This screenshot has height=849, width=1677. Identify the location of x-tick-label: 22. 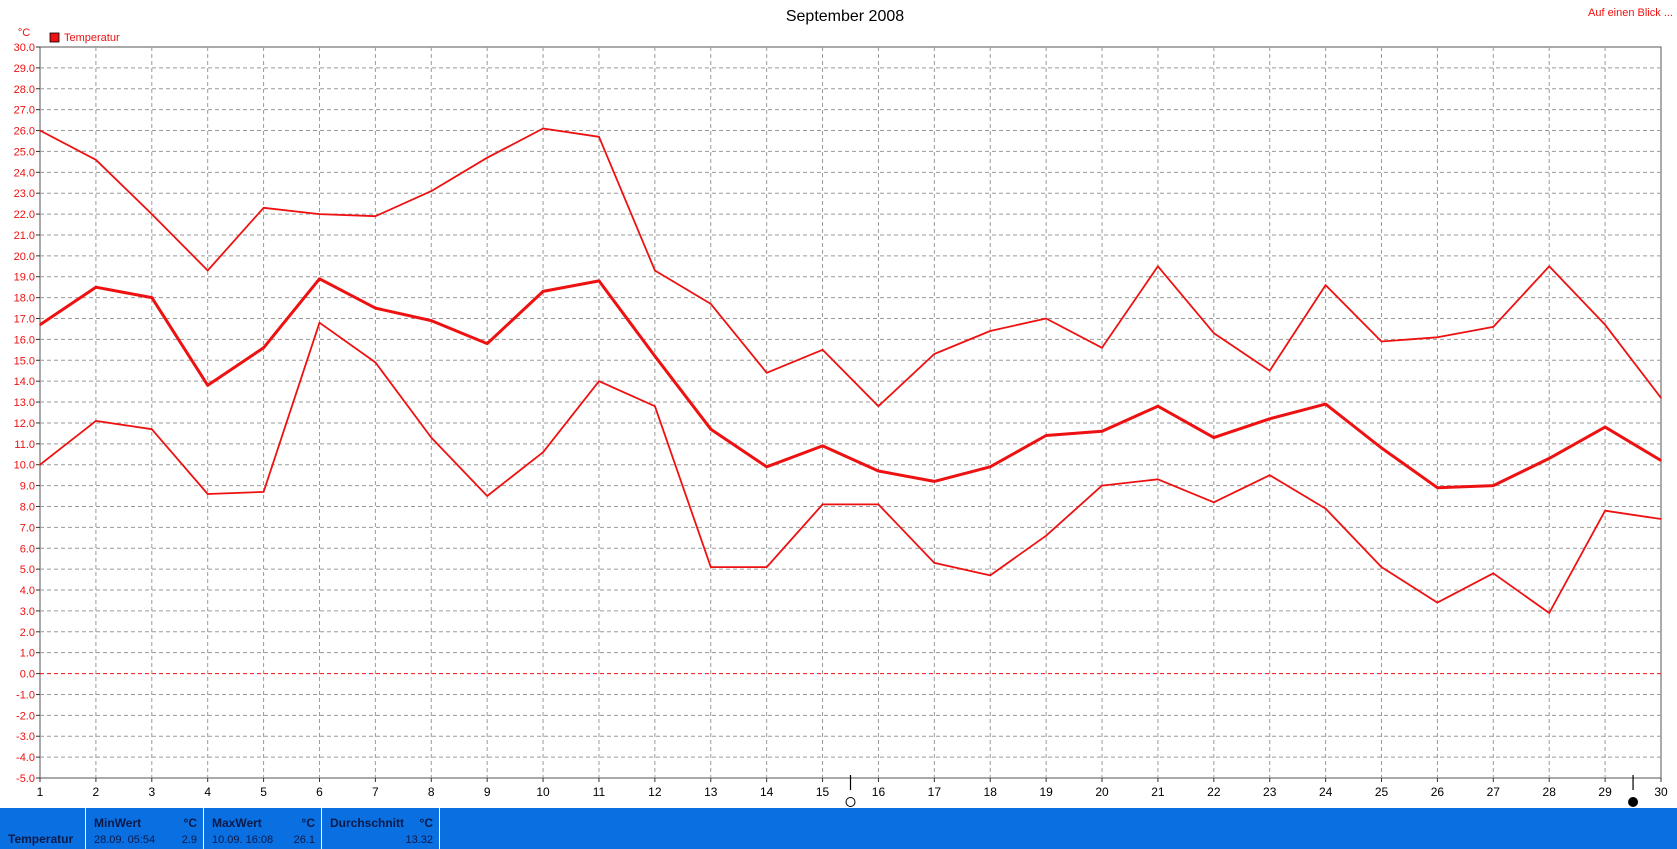
(1214, 792).